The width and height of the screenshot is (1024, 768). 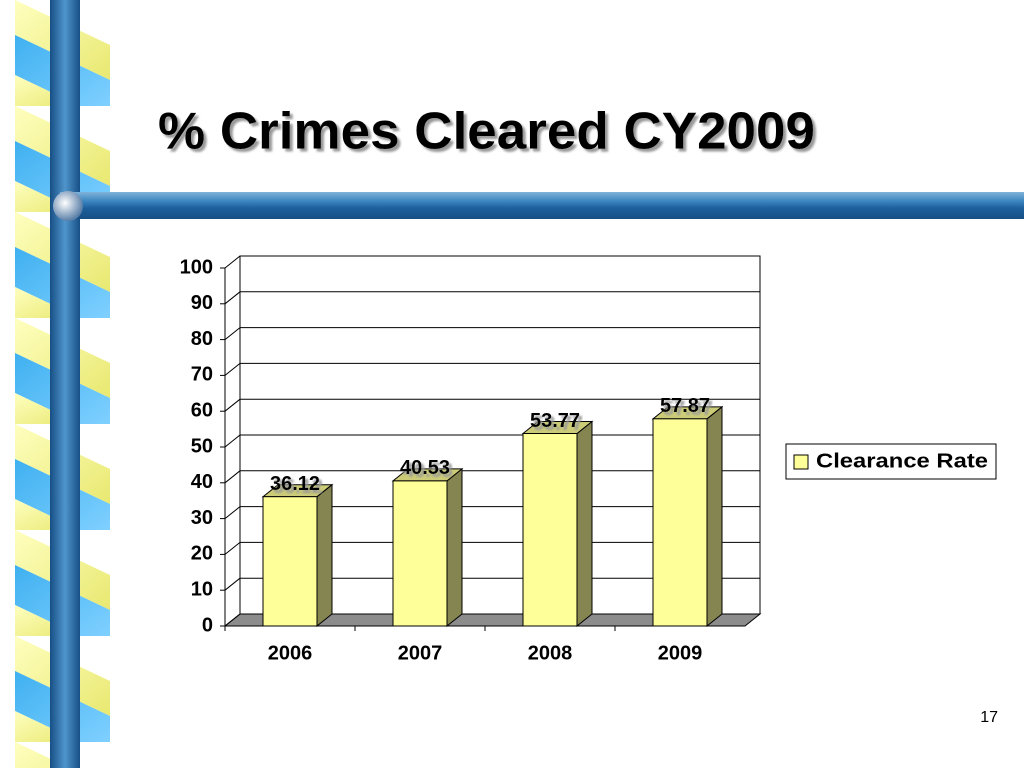 I want to click on y-tick-label: 100, so click(x=196, y=267).